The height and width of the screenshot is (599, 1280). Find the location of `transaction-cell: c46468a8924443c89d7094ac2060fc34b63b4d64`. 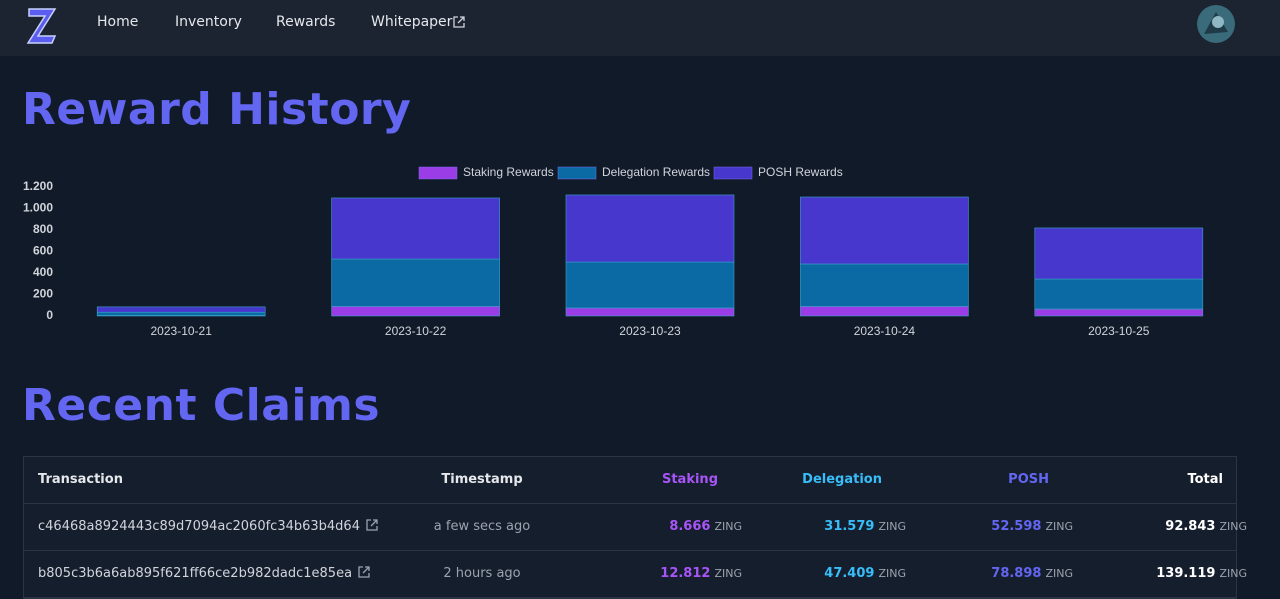

transaction-cell: c46468a8924443c89d7094ac2060fc34b63b4d64 is located at coordinates (208, 527).